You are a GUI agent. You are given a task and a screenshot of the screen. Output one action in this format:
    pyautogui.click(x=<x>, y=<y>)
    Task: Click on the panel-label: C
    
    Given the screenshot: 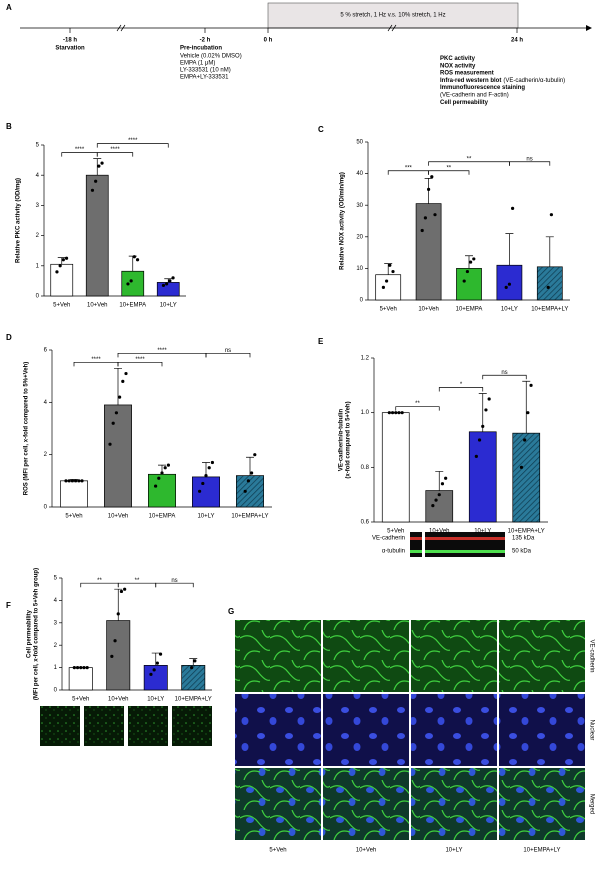 What is the action you would take?
    pyautogui.click(x=321, y=129)
    